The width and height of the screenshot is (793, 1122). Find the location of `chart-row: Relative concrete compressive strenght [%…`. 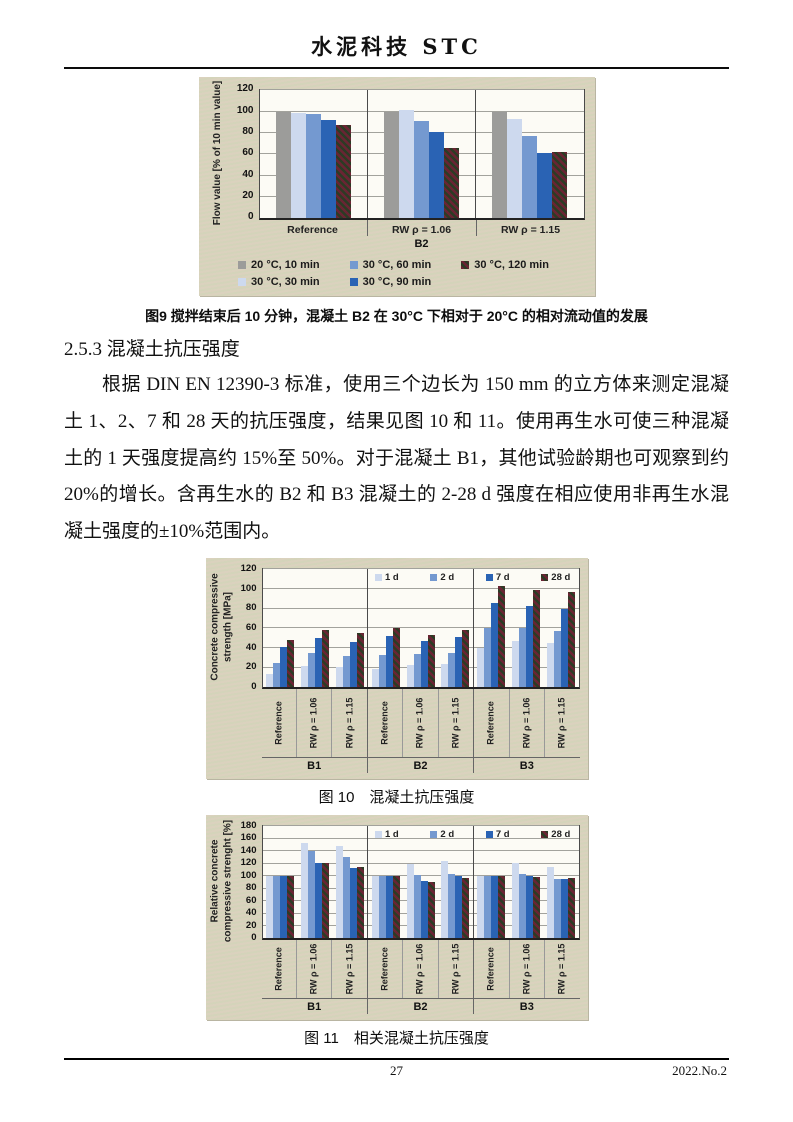

chart-row: Relative concrete compressive strenght [%… is located at coordinates (394, 917).